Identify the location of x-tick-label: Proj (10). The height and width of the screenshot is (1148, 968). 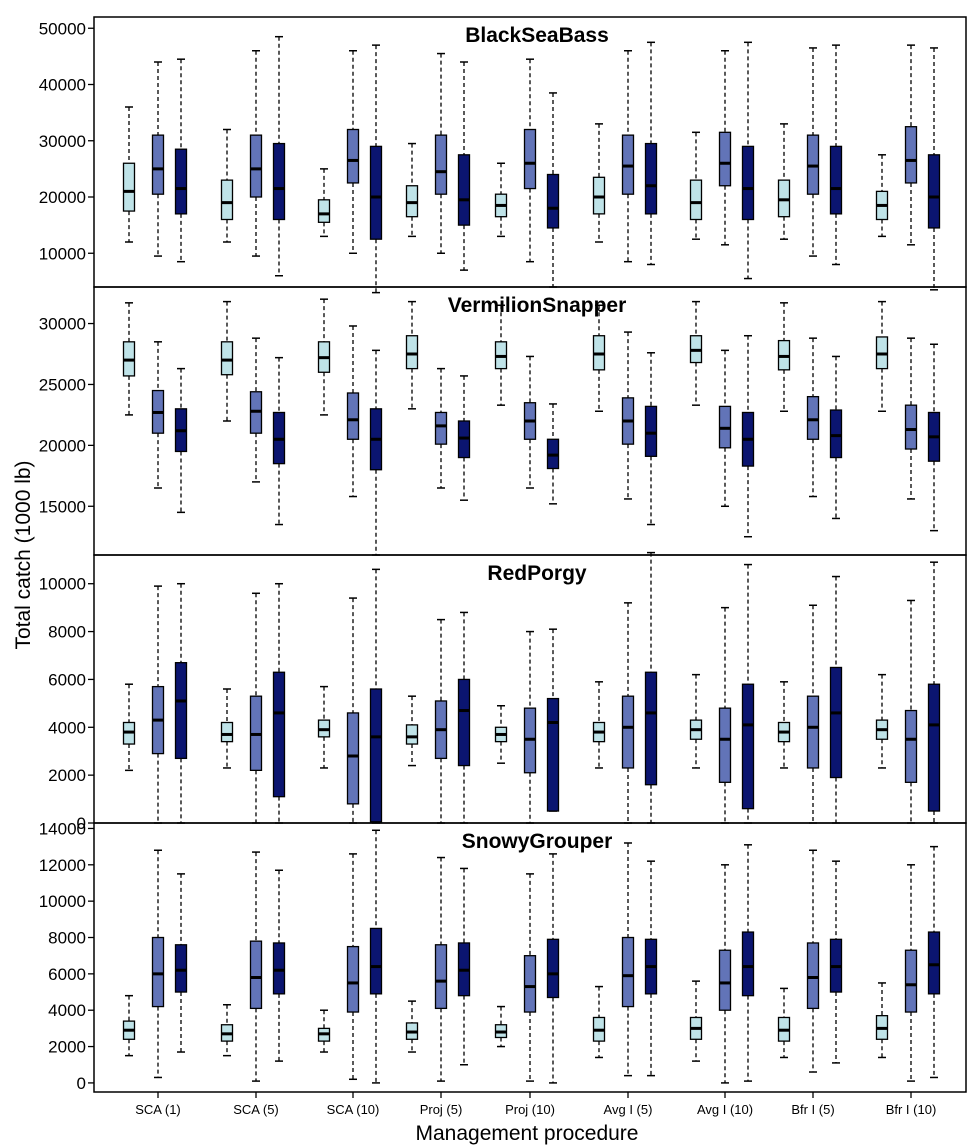
(530, 1109).